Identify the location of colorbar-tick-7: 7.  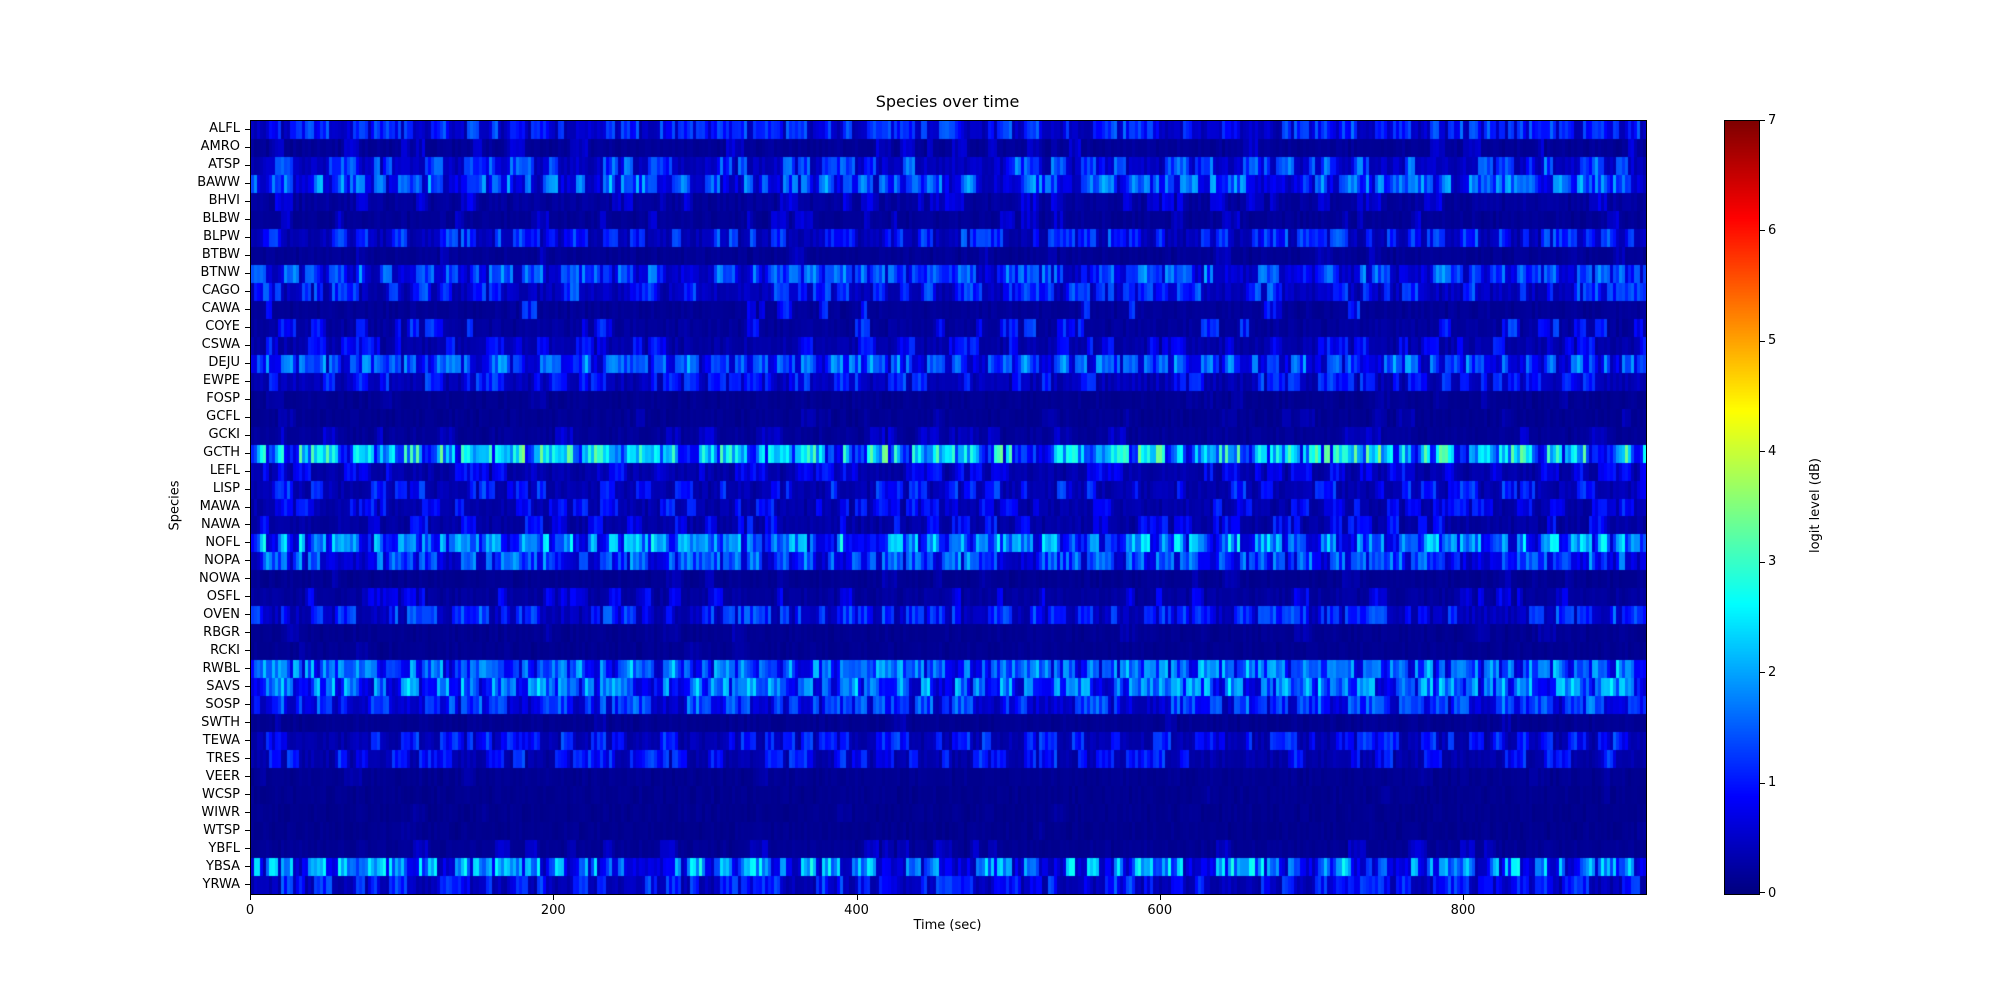
(1772, 120).